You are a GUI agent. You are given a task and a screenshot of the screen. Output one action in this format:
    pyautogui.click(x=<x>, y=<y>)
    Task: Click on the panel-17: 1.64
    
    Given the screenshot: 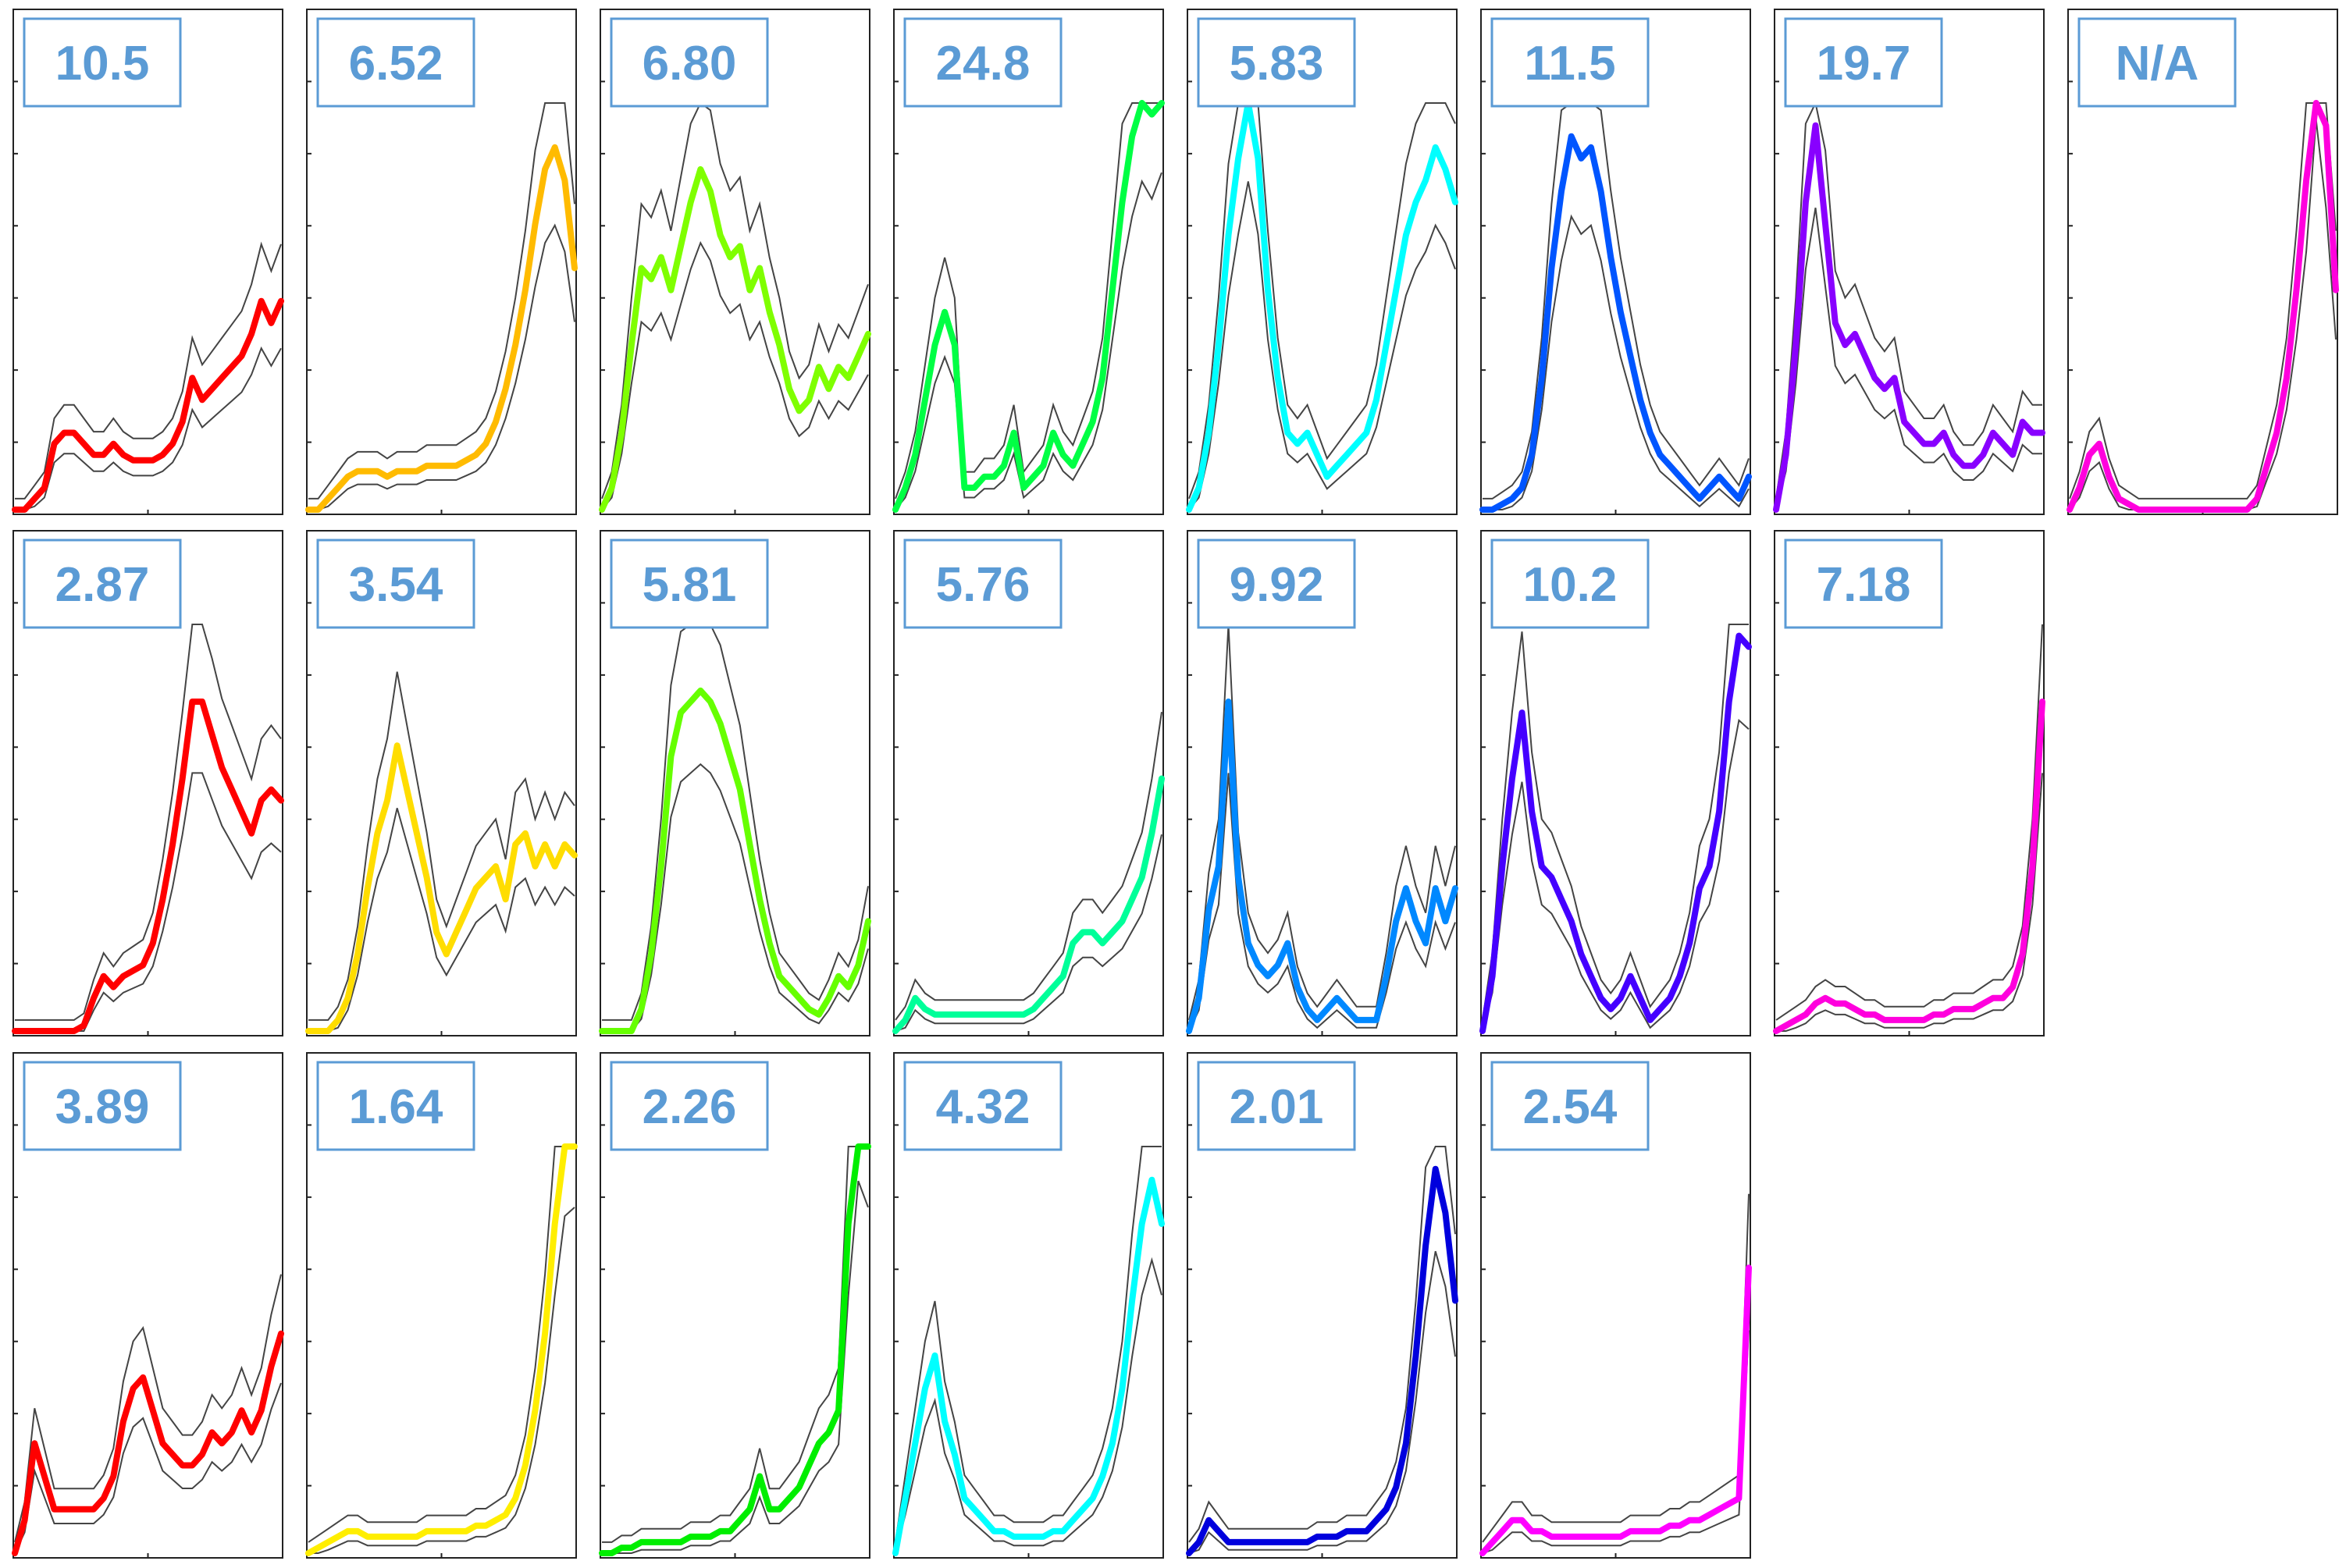 What is the action you would take?
    pyautogui.click(x=441, y=1305)
    